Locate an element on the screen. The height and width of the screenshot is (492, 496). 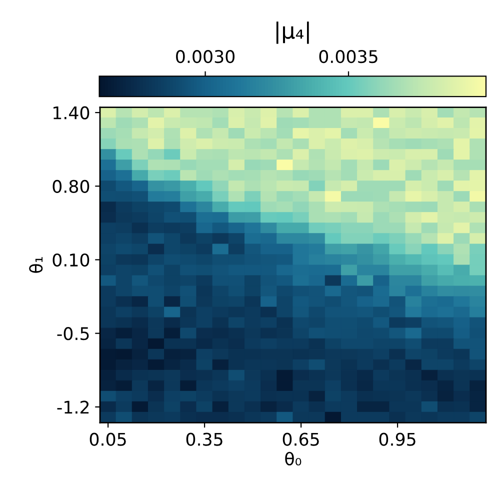
x-tick-label: 0.95 is located at coordinates (397, 439).